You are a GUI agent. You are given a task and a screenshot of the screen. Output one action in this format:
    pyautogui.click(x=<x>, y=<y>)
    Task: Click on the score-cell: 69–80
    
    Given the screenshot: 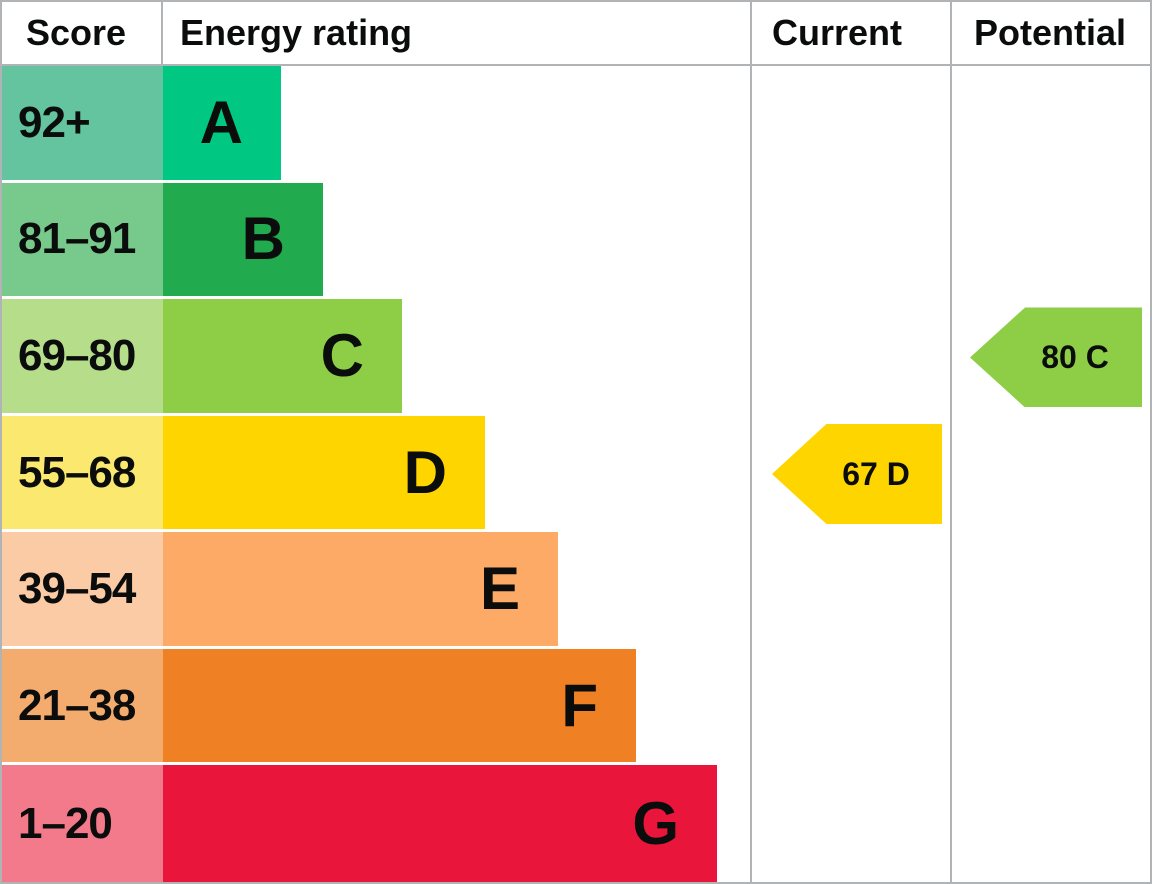 What is the action you would take?
    pyautogui.click(x=82, y=357)
    